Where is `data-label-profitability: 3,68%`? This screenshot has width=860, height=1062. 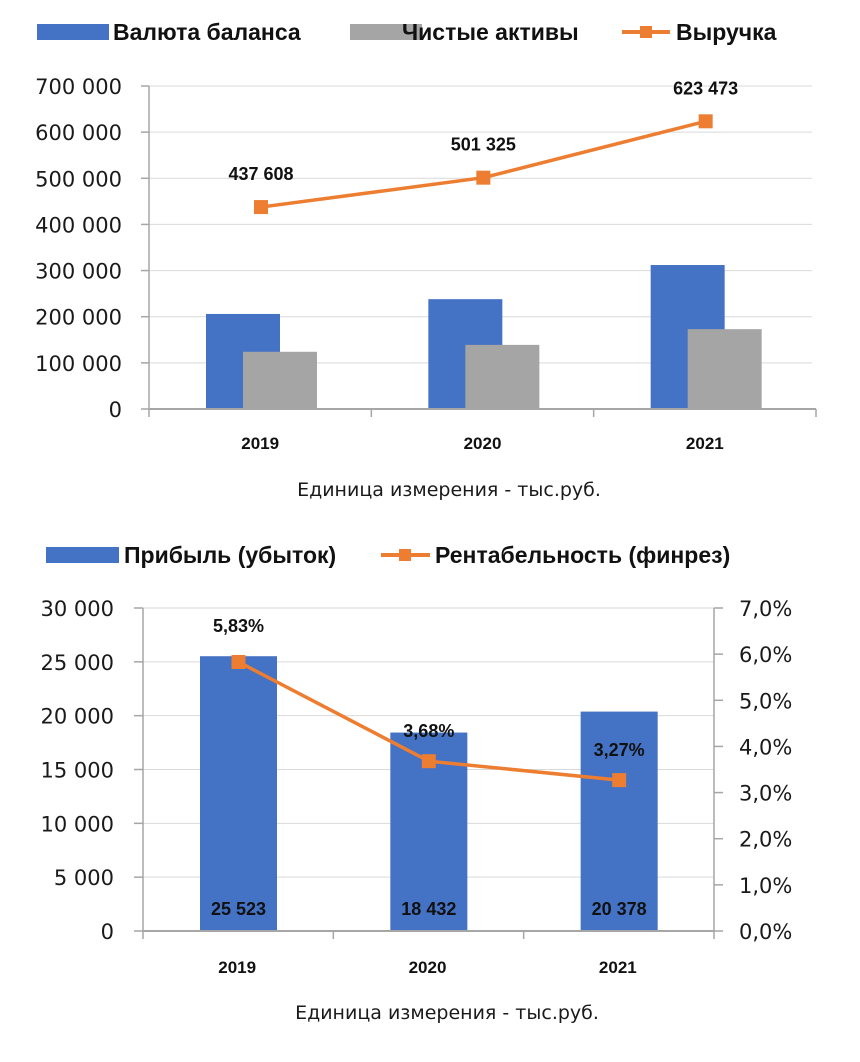
data-label-profitability: 3,68% is located at coordinates (428, 731).